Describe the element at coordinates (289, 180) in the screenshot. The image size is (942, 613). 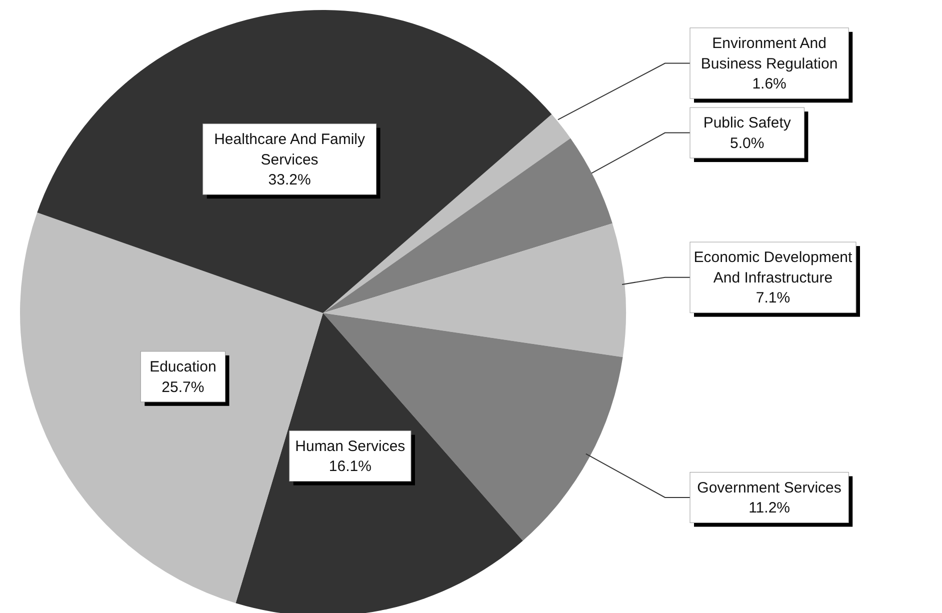
I see `data-label: 33.2%` at that location.